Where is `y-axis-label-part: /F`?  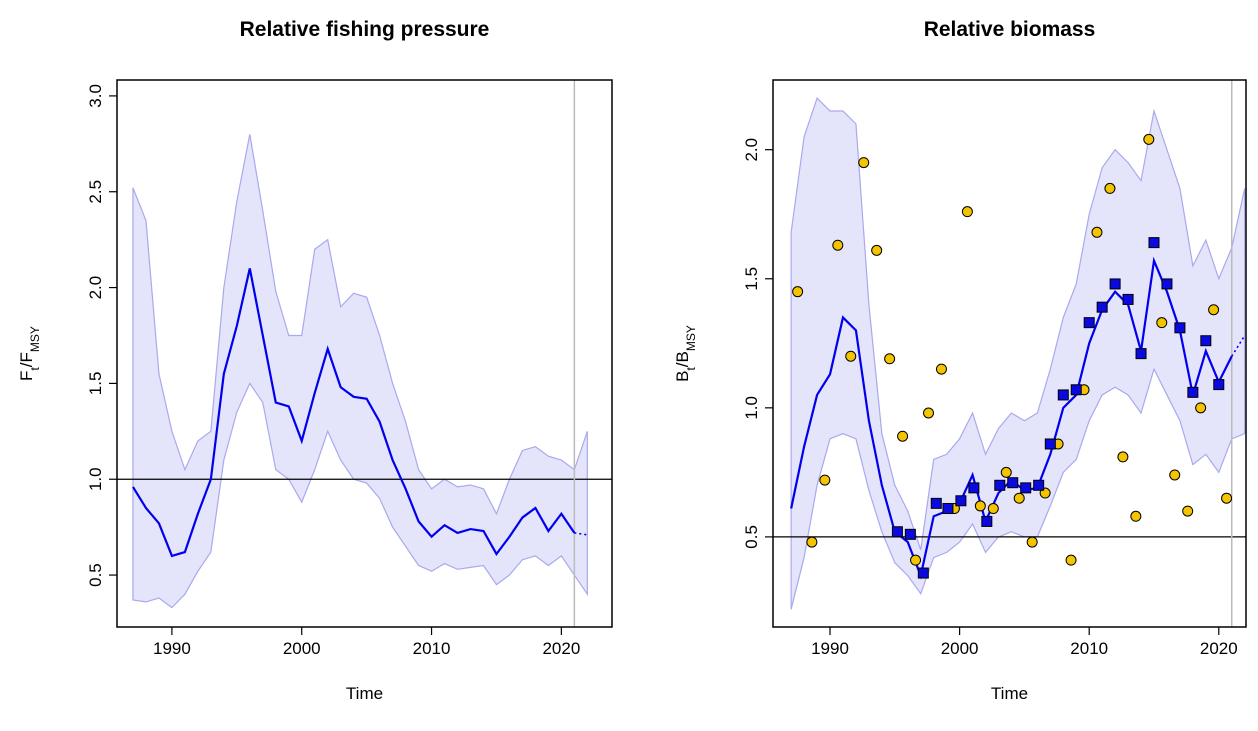
y-axis-label-part: /F is located at coordinates (26, 359).